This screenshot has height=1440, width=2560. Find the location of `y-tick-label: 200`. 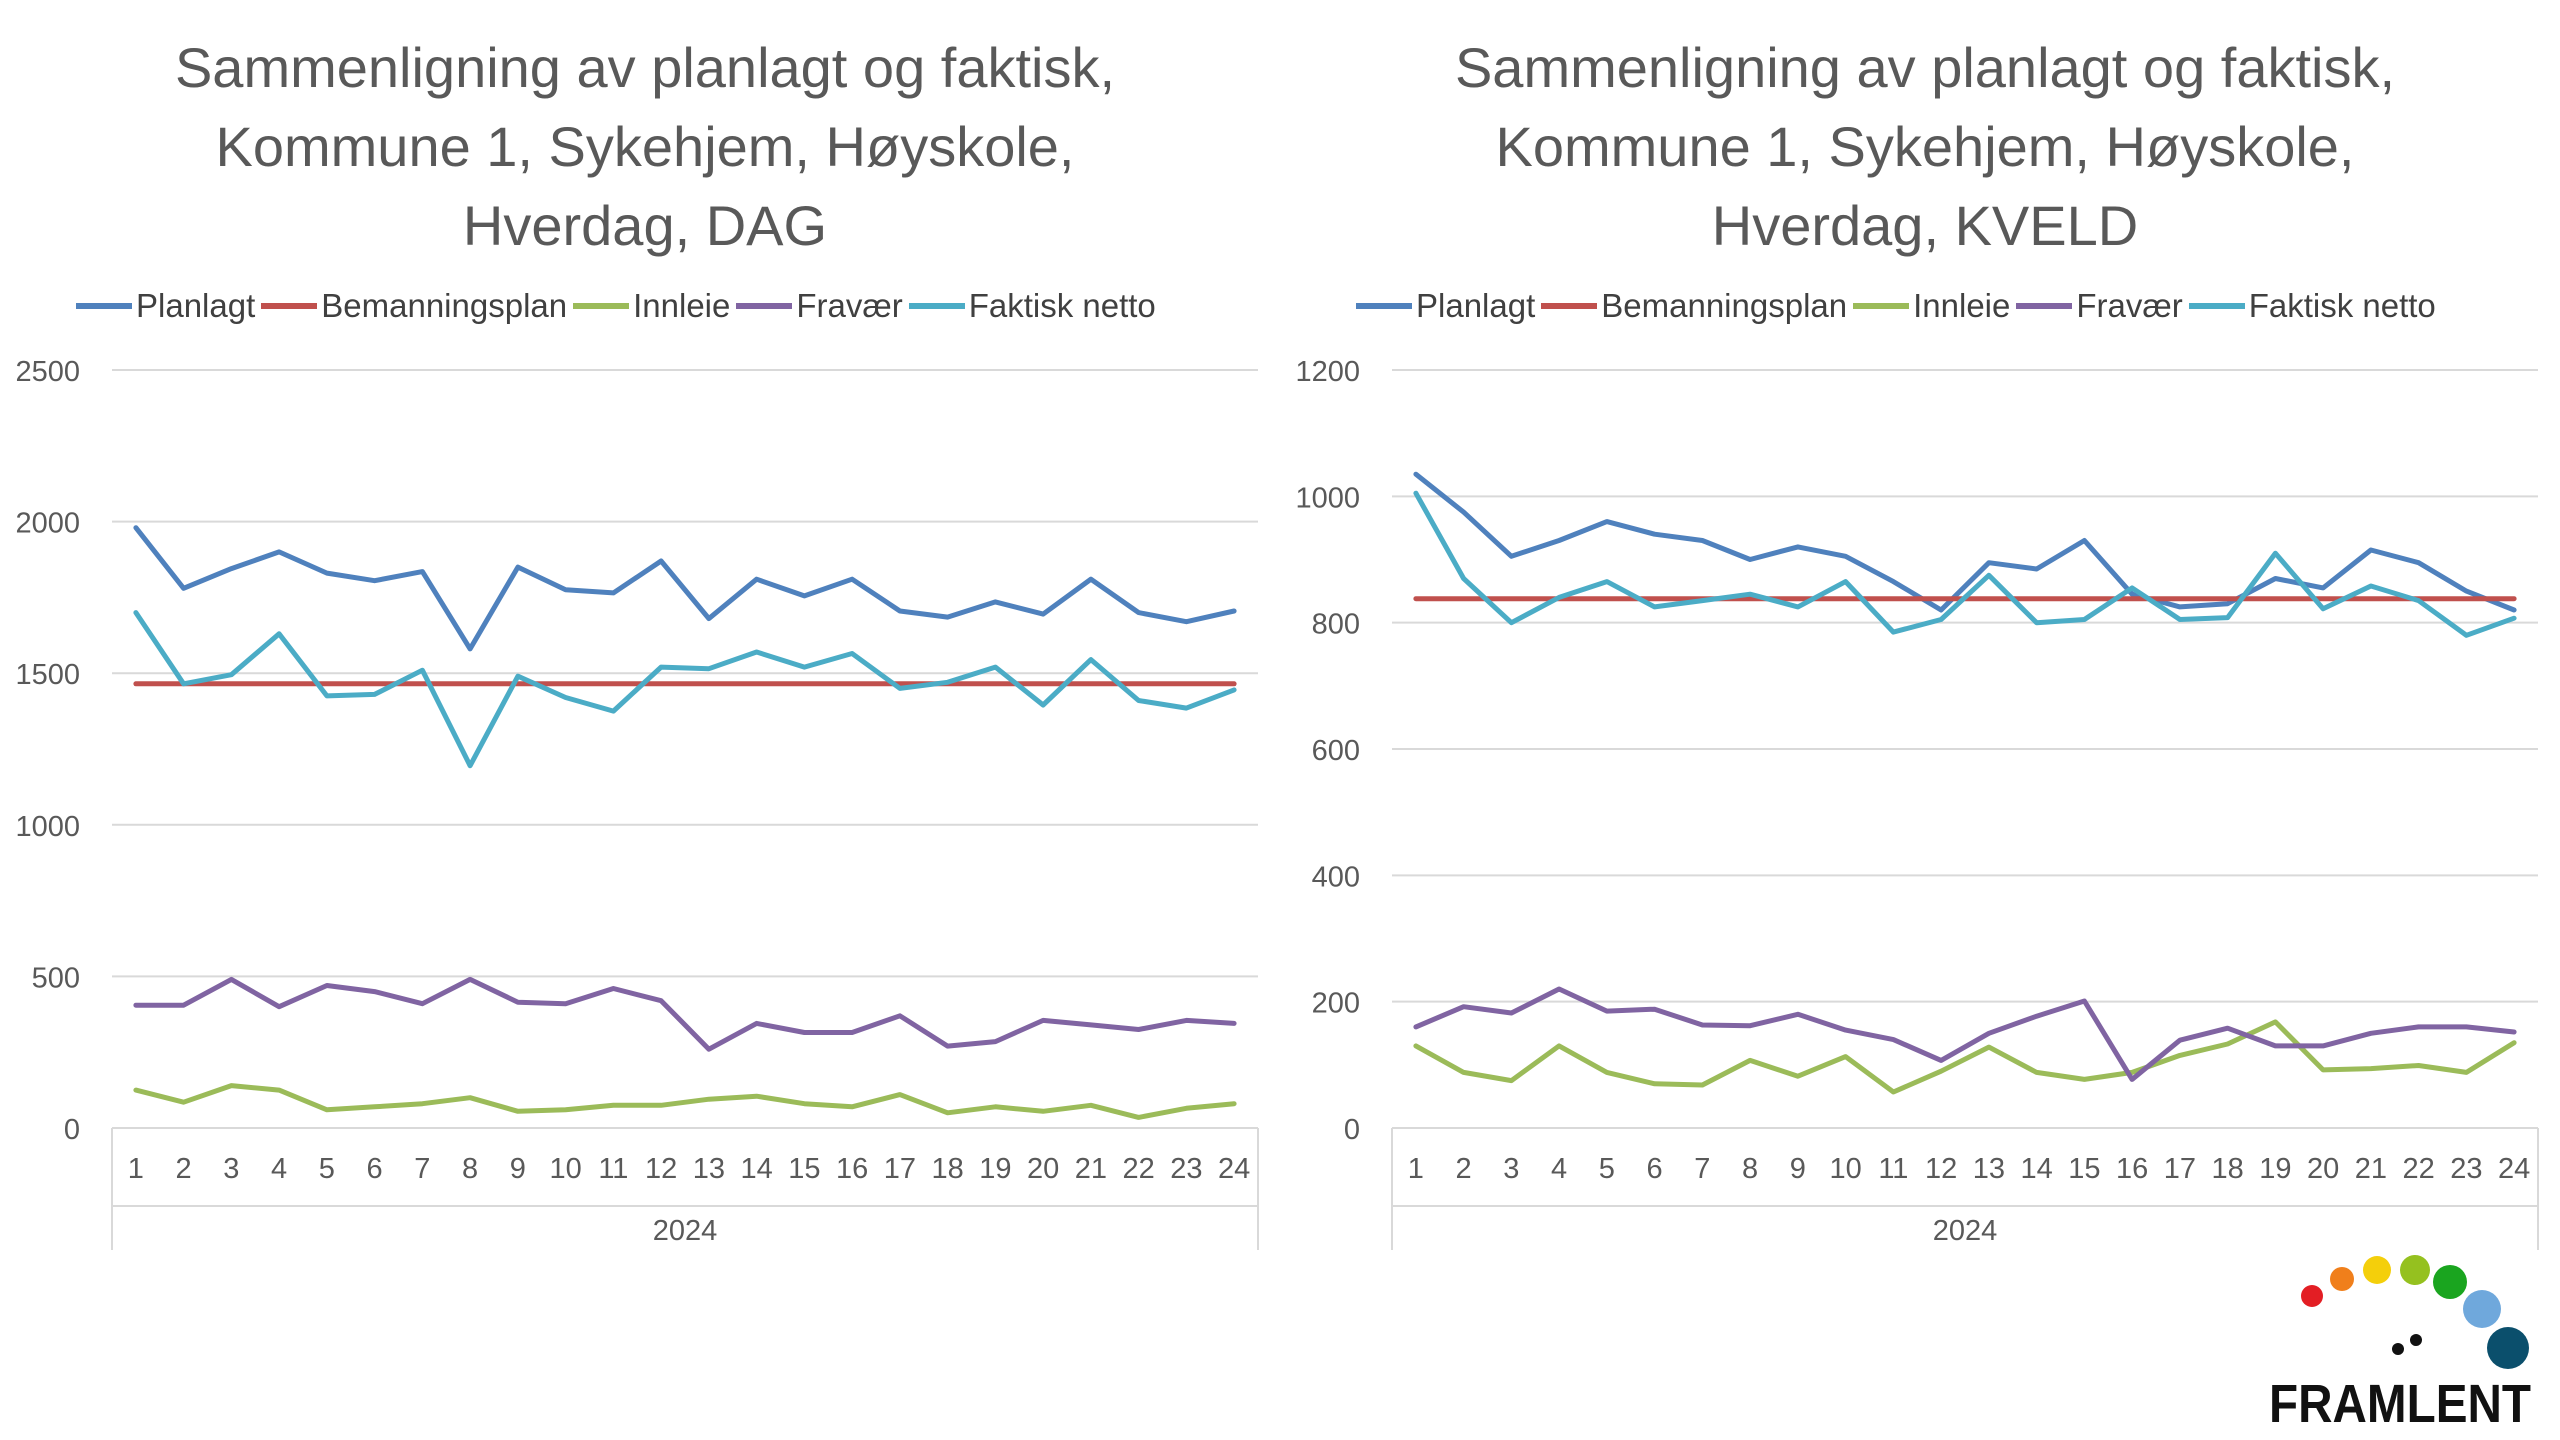

y-tick-label: 200 is located at coordinates (1336, 1004).